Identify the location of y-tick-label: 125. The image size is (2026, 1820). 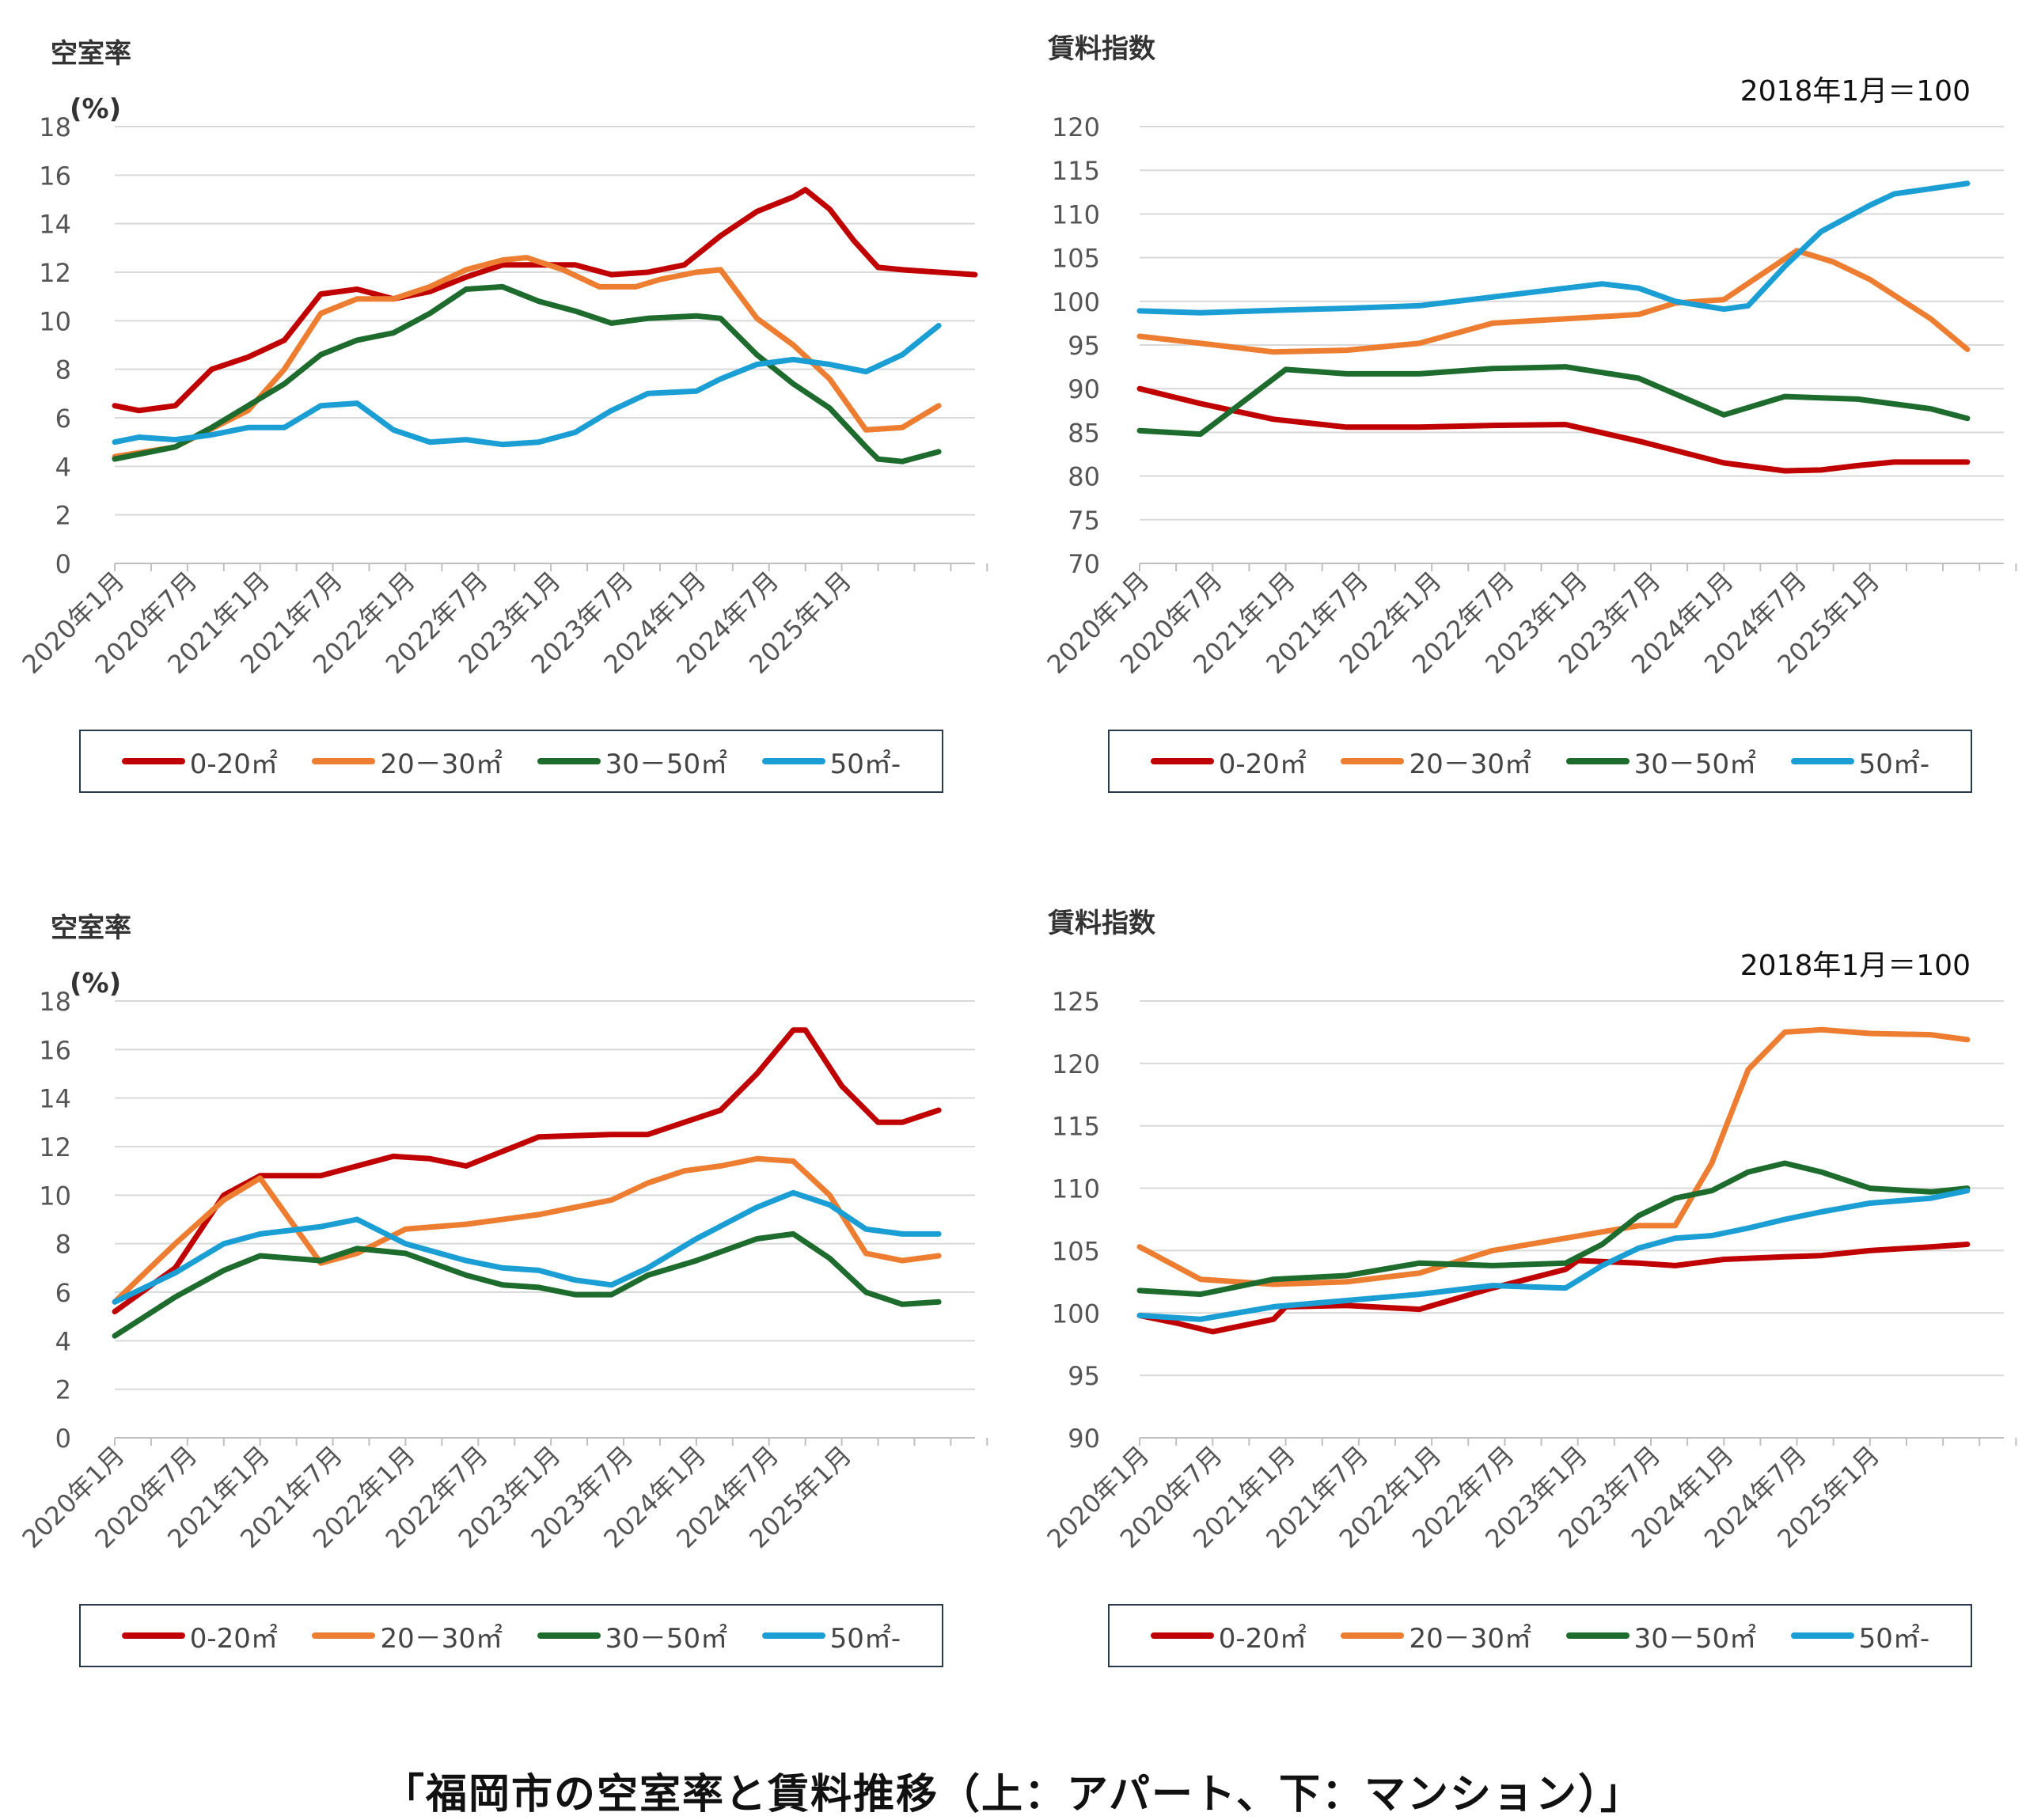
(1076, 1002).